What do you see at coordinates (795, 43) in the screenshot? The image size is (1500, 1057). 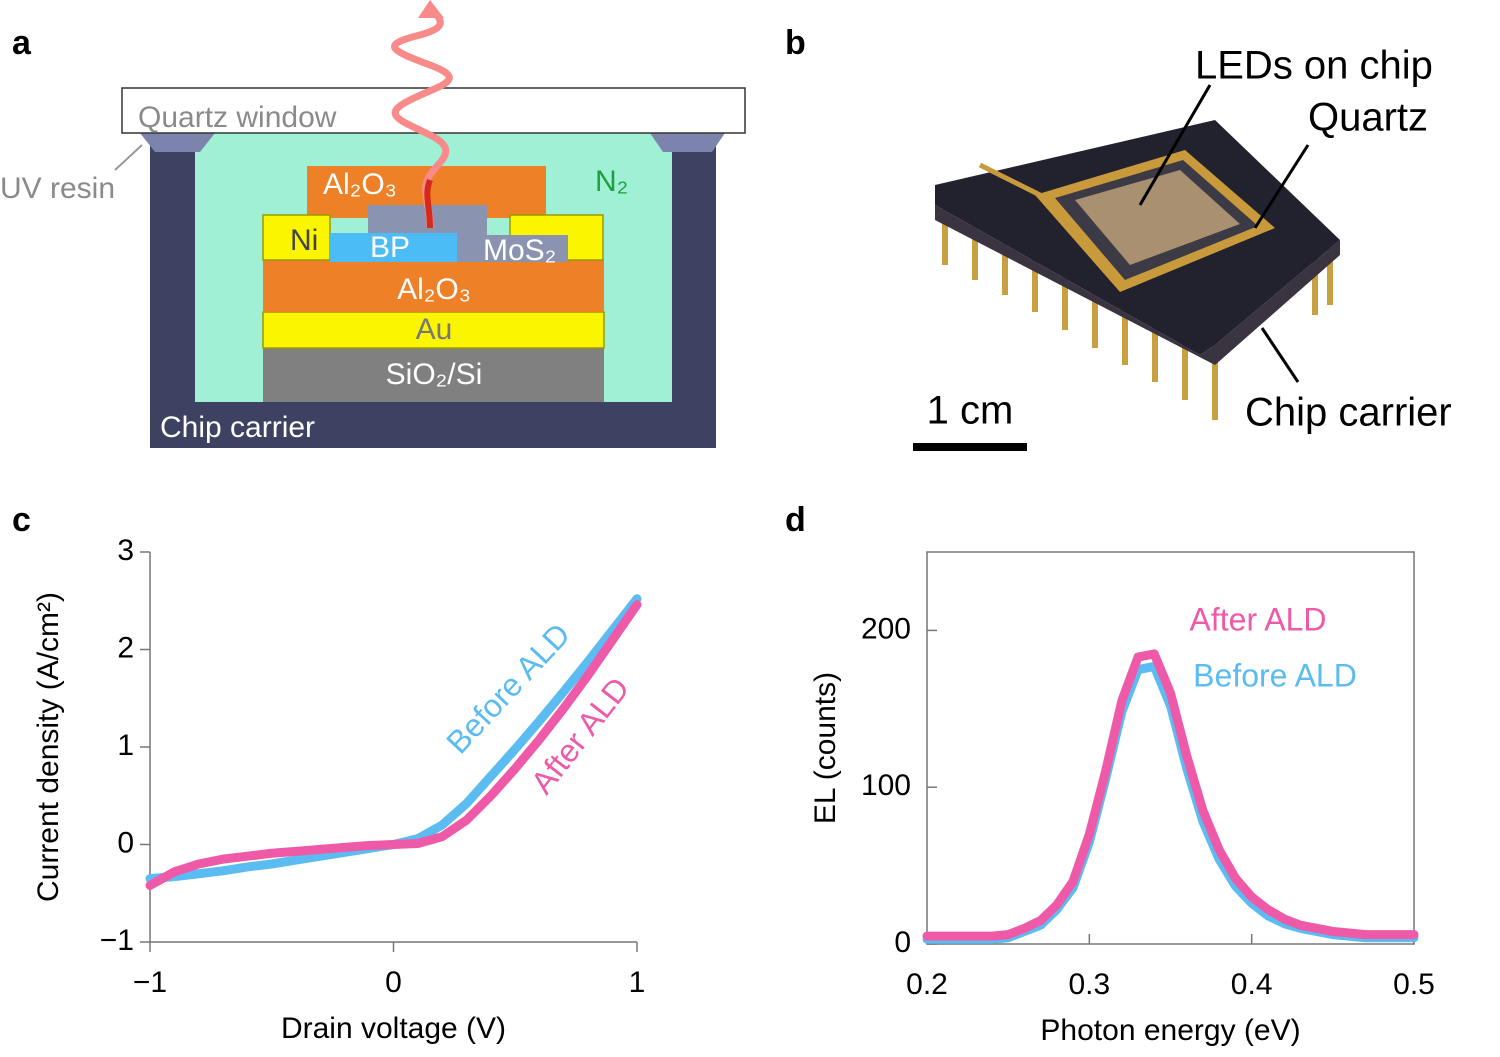 I see `panel-label: b` at bounding box center [795, 43].